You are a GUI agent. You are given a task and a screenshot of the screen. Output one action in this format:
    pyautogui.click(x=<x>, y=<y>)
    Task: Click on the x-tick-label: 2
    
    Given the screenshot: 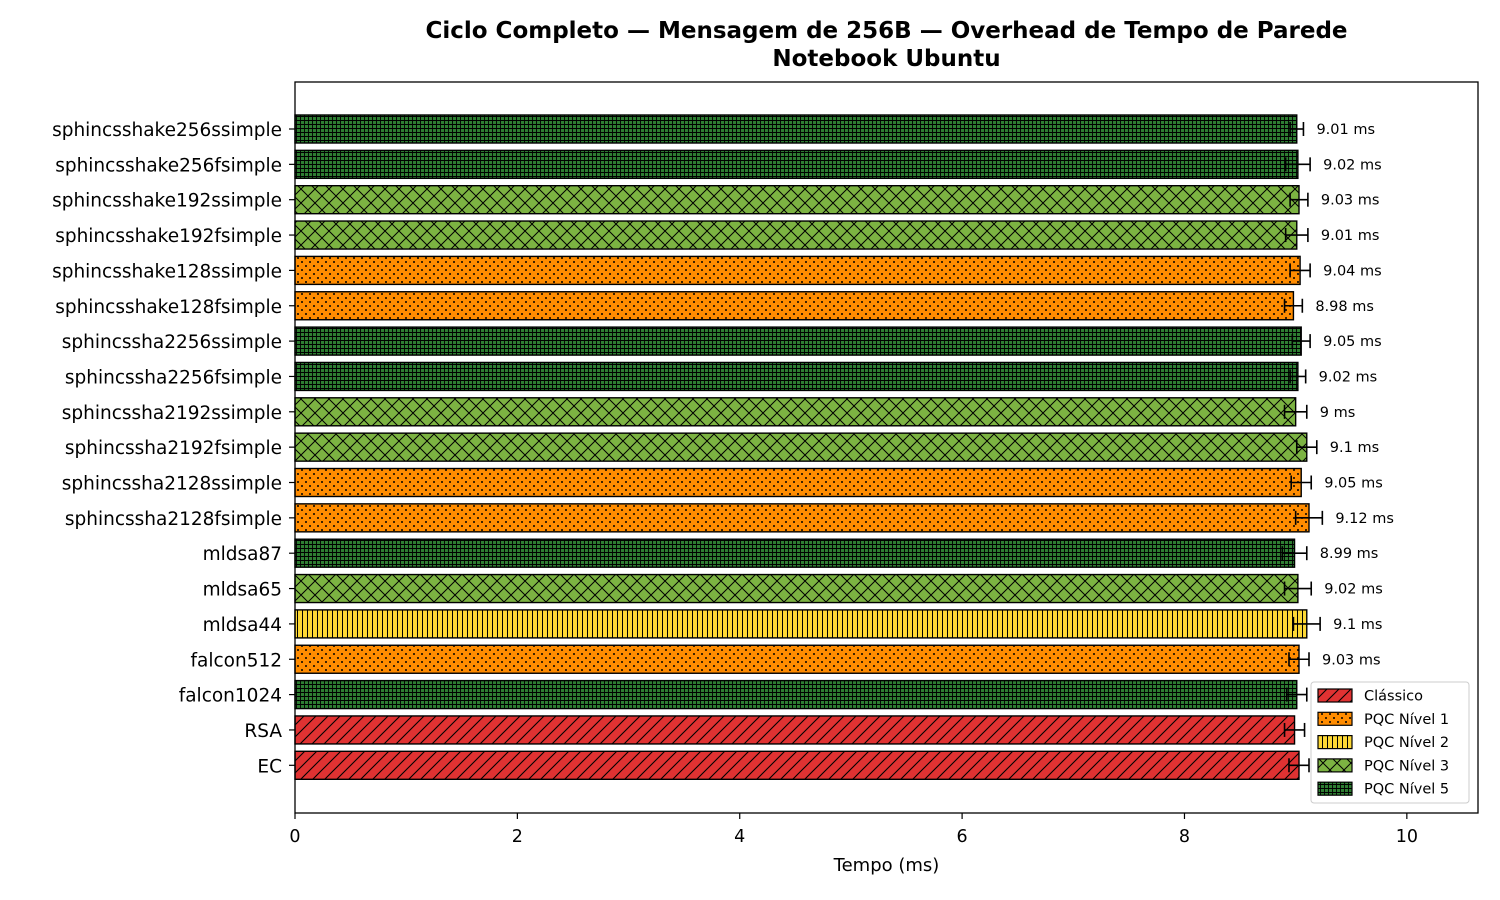 What is the action you would take?
    pyautogui.click(x=517, y=837)
    